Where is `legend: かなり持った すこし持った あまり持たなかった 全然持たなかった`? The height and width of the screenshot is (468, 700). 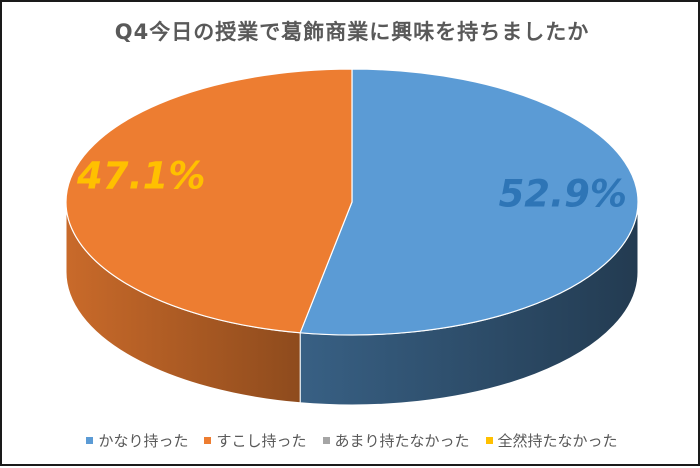
legend: かなり持った すこし持った あまり持たなかった 全然持たなかった is located at coordinates (351, 440).